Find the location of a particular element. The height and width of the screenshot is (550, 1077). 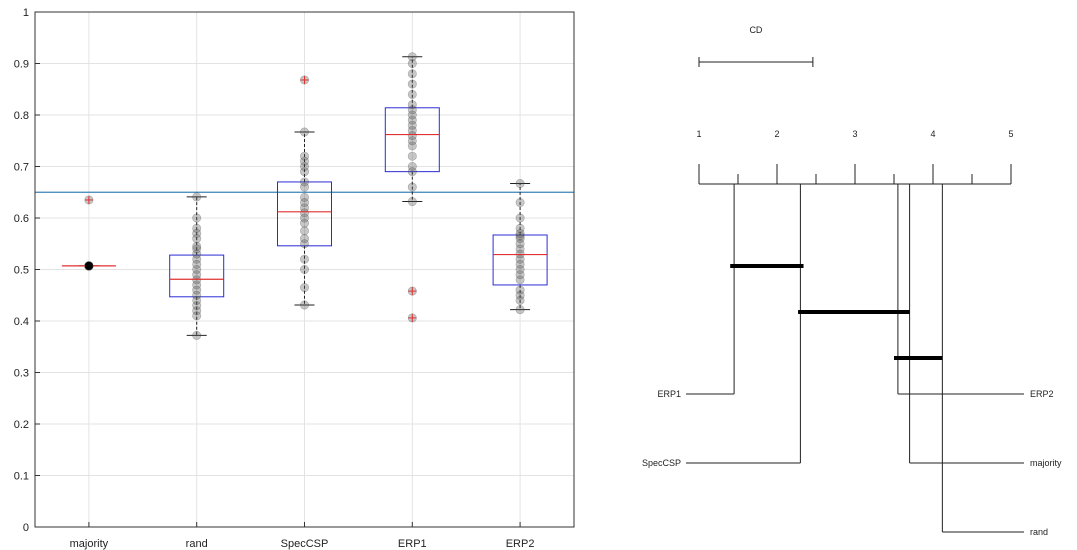

y-tick-label: 1 is located at coordinates (26, 13).